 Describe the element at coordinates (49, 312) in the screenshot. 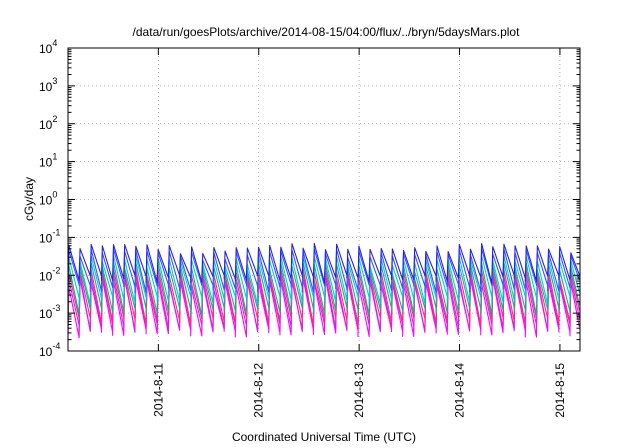

I see `y-tick-label: 10⁻³` at that location.